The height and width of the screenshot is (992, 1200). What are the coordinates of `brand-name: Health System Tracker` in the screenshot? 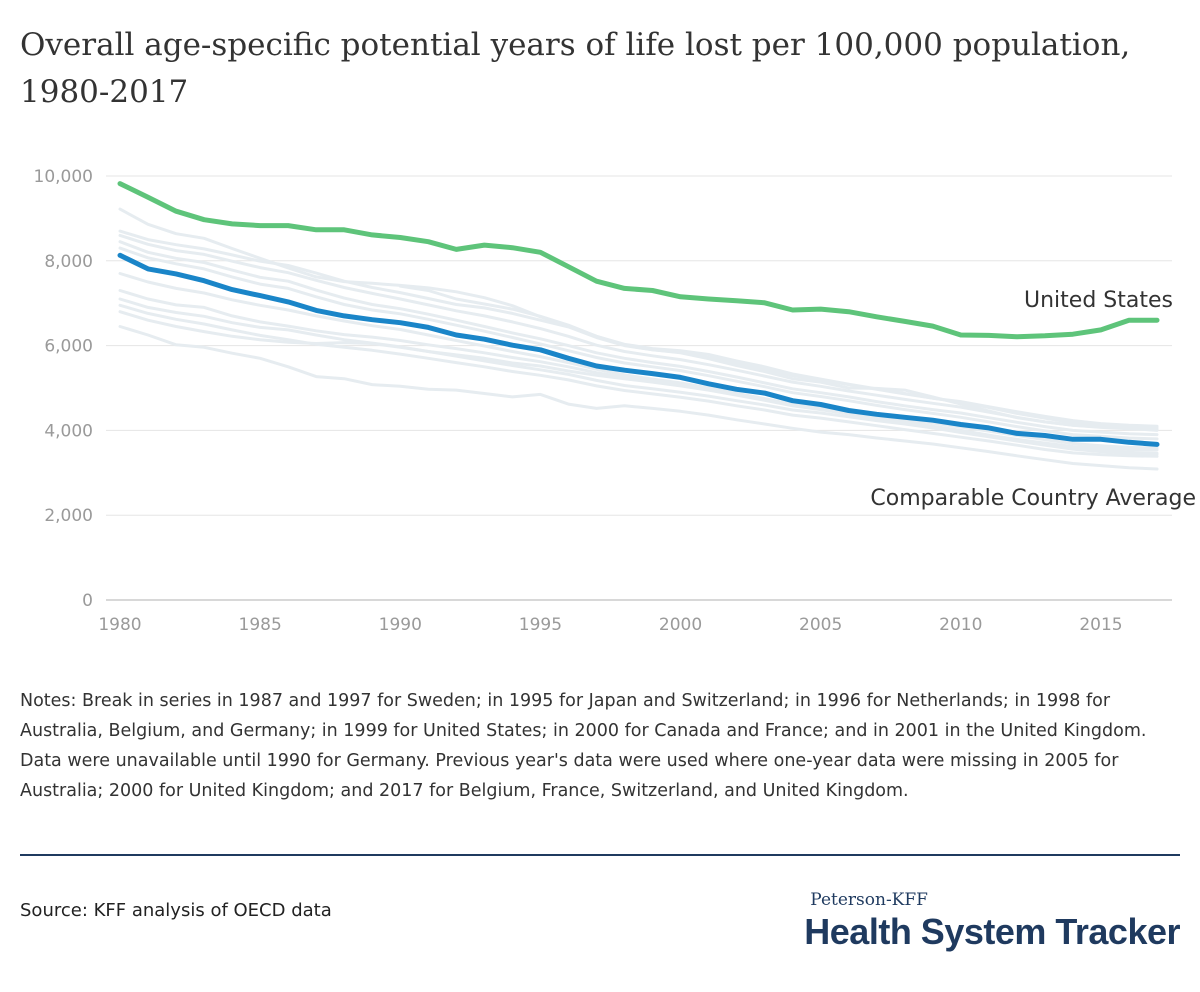 It's located at (992, 931).